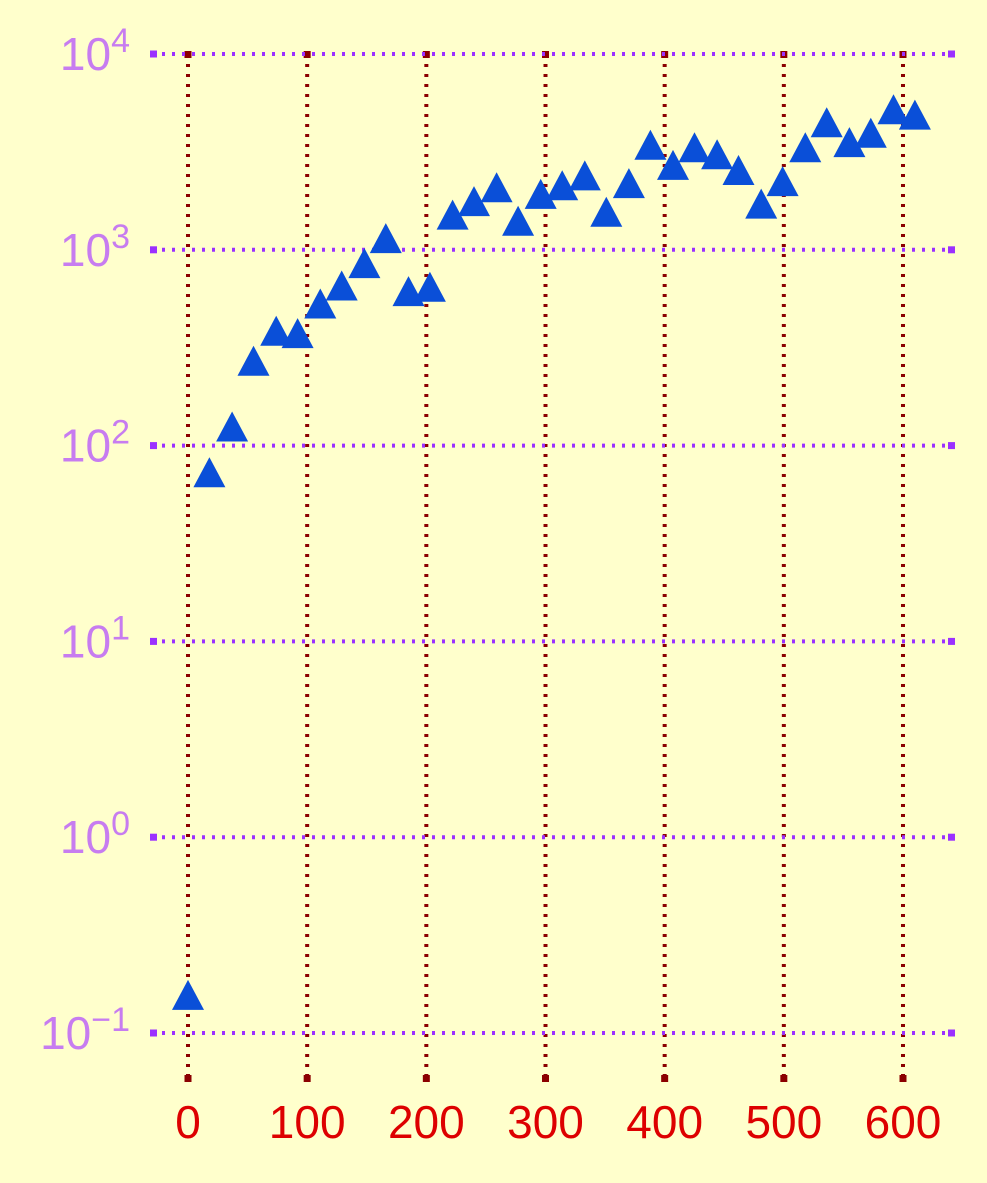 The image size is (987, 1183). I want to click on x-axis-tick-labels: 0 100 200 300 400 500 600, so click(558, 1122).